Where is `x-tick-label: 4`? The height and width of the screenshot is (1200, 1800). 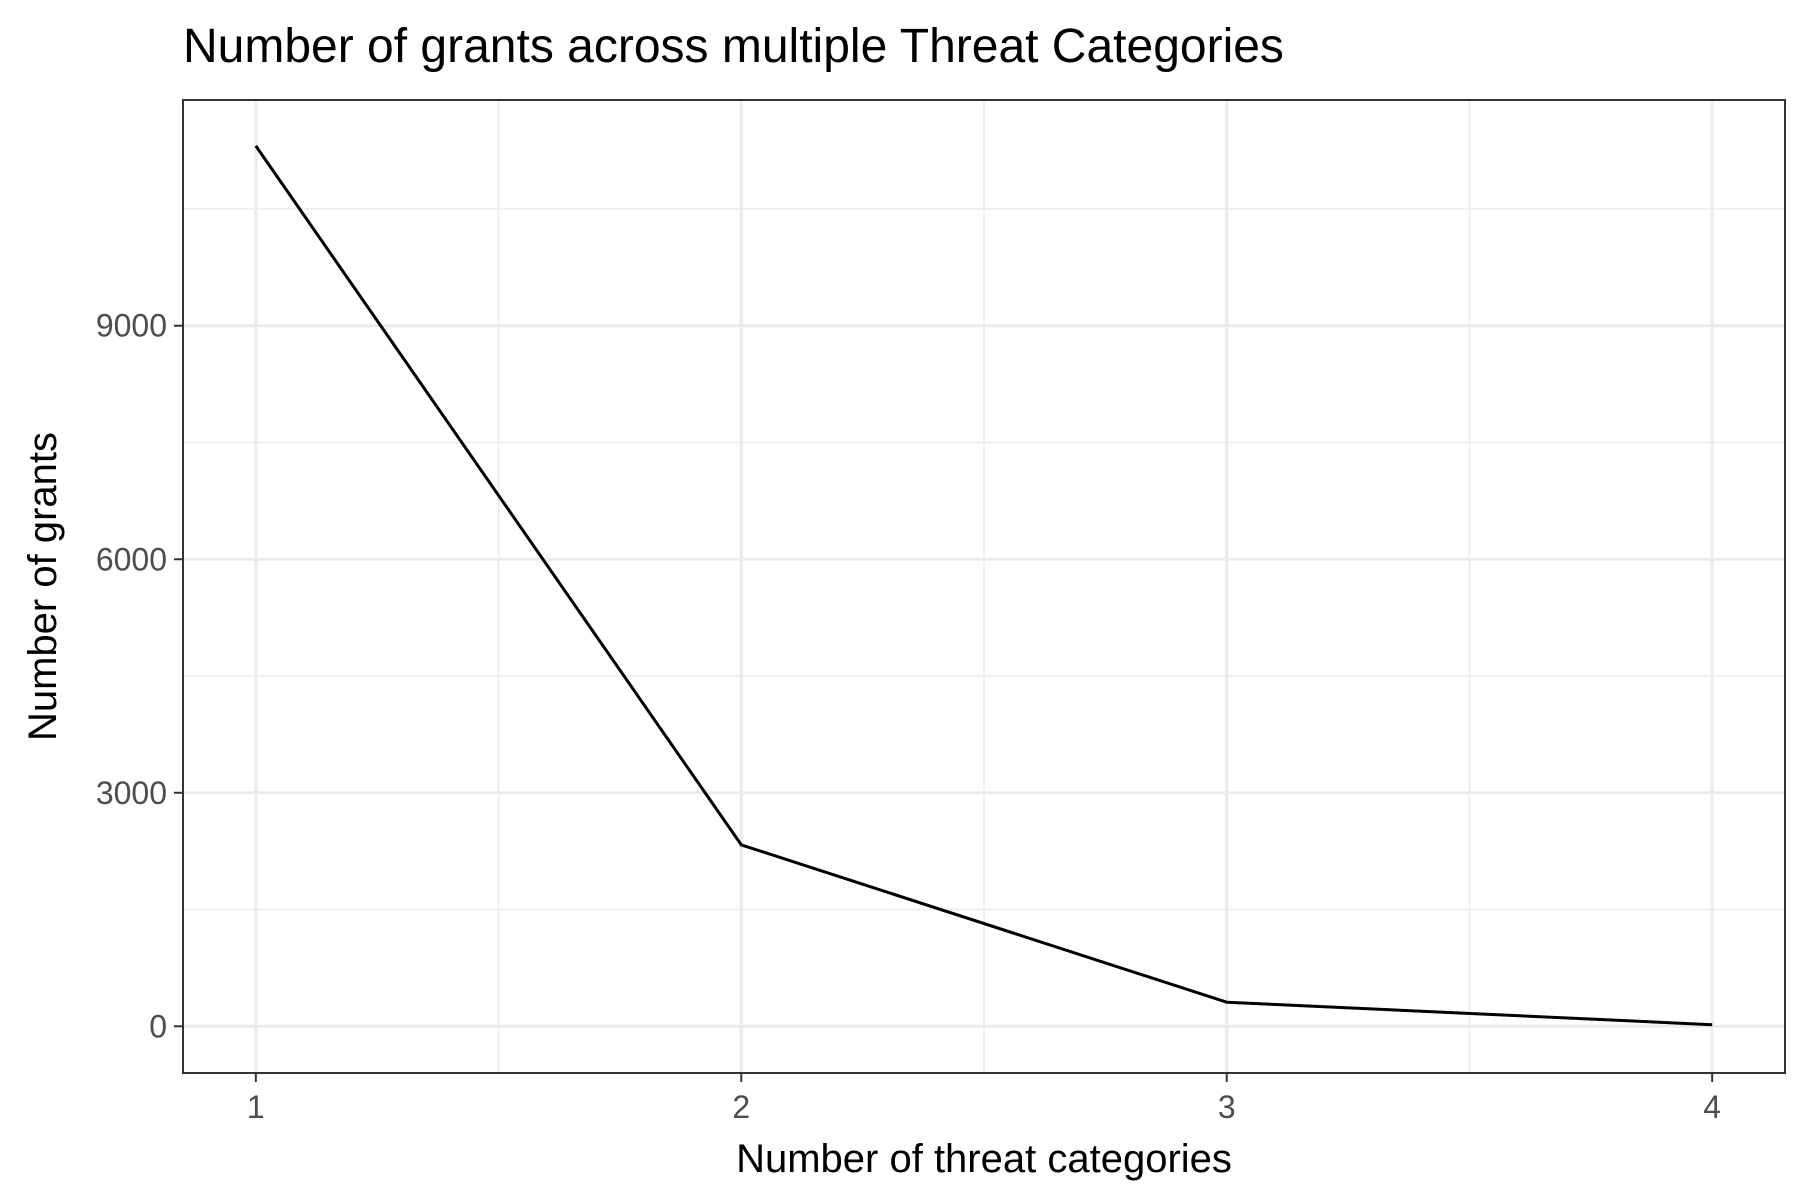
x-tick-label: 4 is located at coordinates (1712, 1107).